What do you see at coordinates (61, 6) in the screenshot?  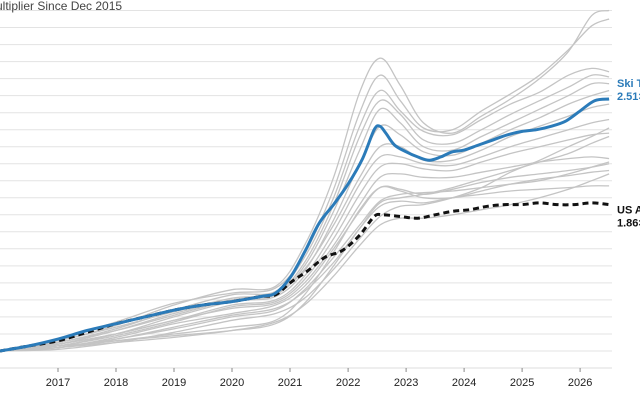 I see `y-axis-title: ultiplier Since Dec 2015` at bounding box center [61, 6].